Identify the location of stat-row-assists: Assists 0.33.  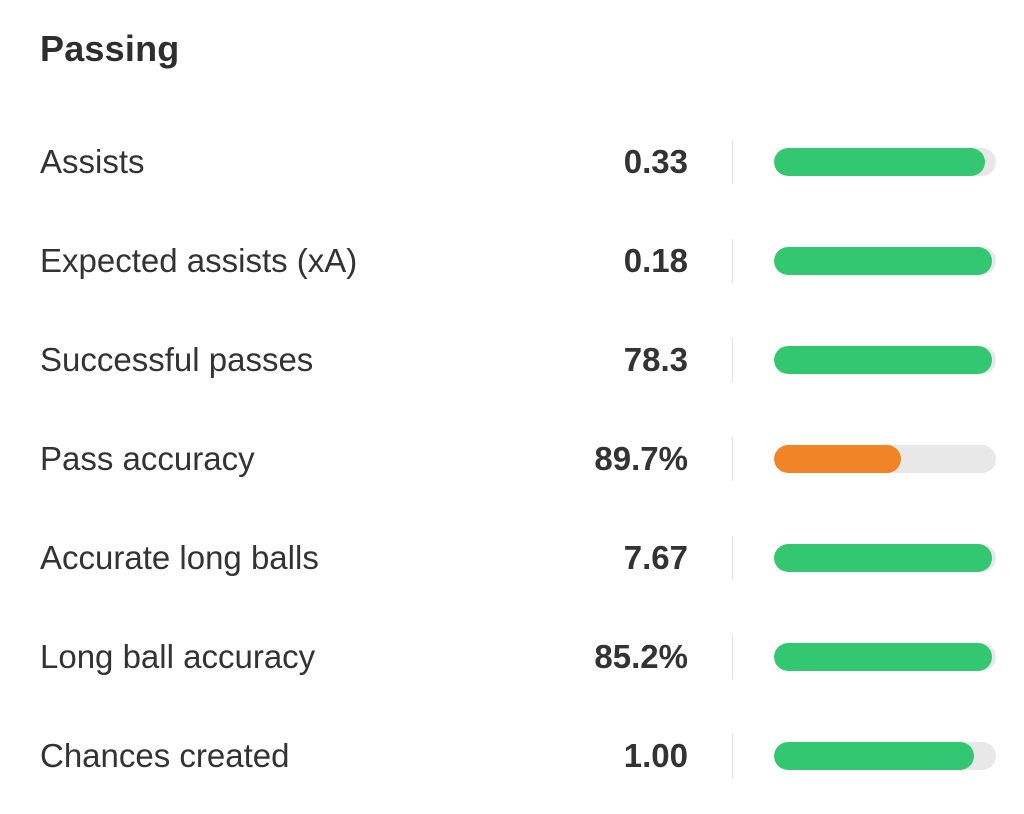
(512, 161).